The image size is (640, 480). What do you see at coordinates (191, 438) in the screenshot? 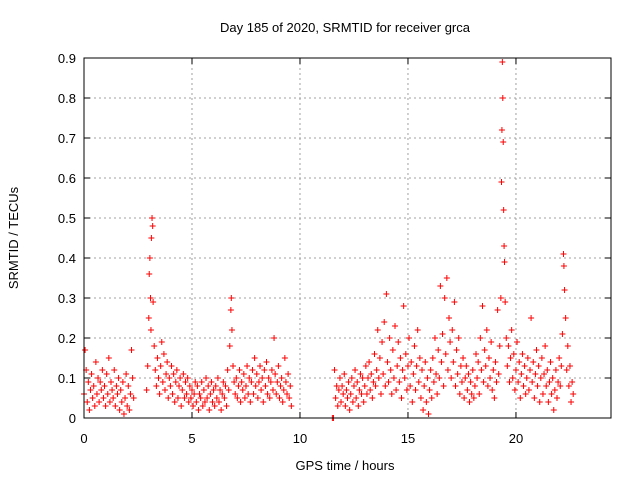
I see `x-tick-label: 5` at bounding box center [191, 438].